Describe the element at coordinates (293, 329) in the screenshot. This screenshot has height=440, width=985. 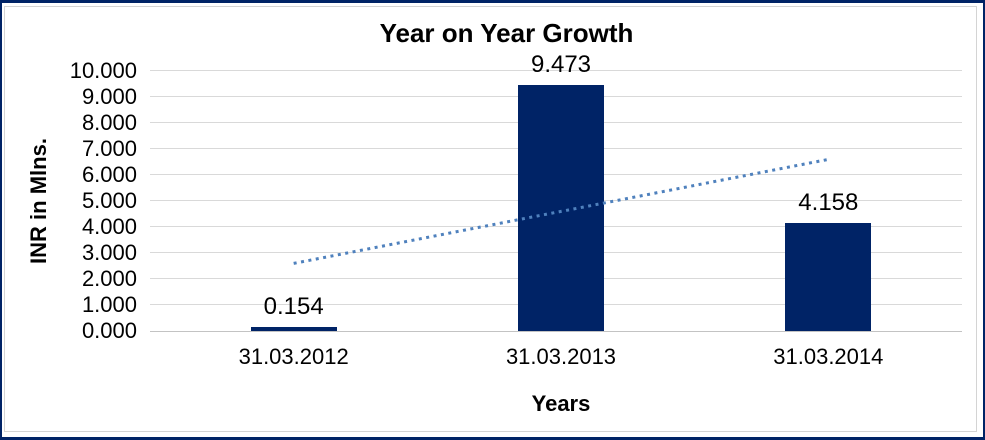
I see `bar-31.03.2012` at that location.